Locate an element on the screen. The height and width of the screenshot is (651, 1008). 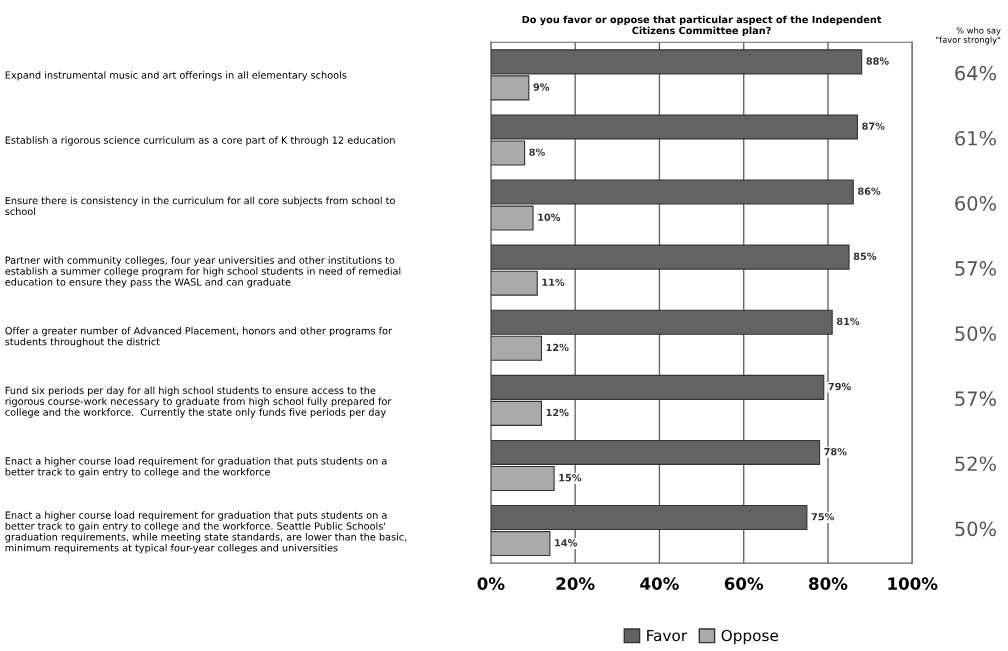
data-label: 81% is located at coordinates (848, 321).